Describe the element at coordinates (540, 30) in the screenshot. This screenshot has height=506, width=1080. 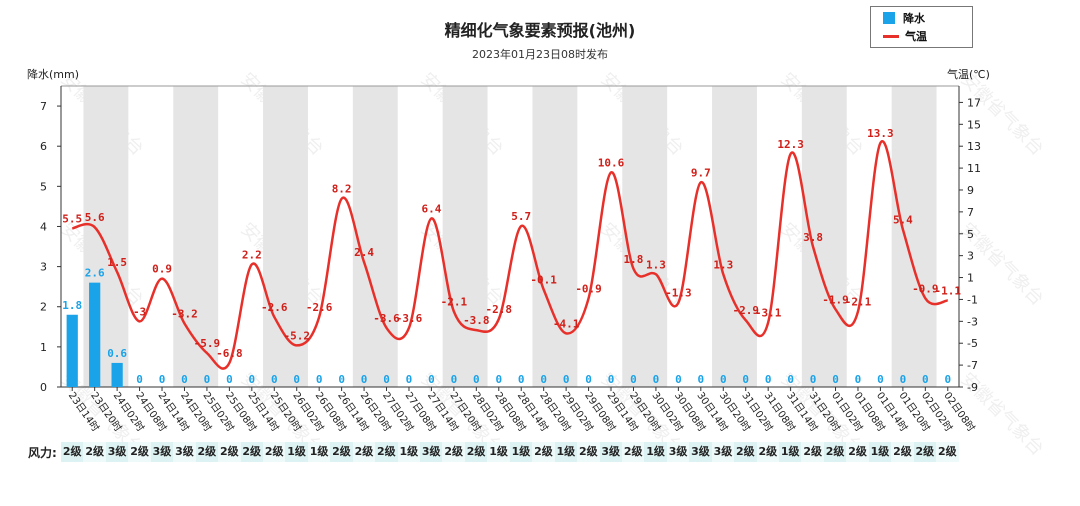
I see `chart-title: 精细化气象要素预报(池州)` at that location.